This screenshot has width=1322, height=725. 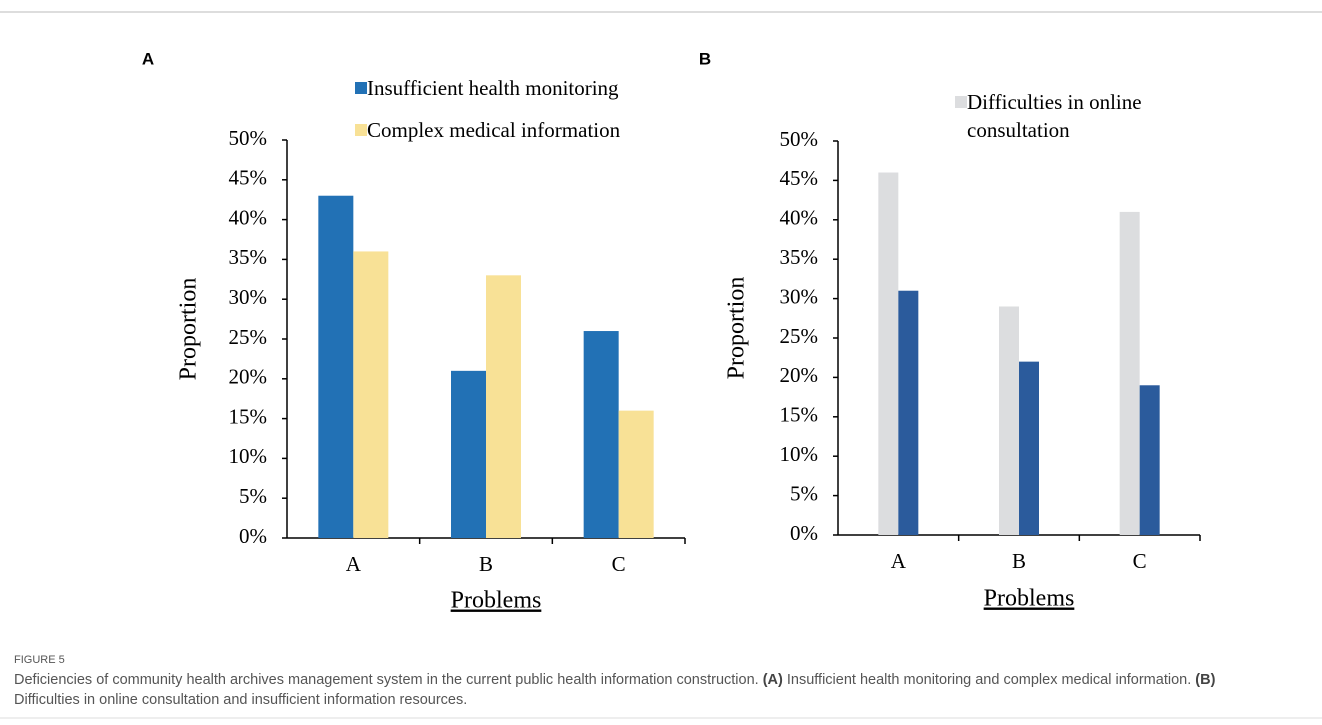 I want to click on legend-label: Difficulties in online consultation, so click(x=1054, y=116).